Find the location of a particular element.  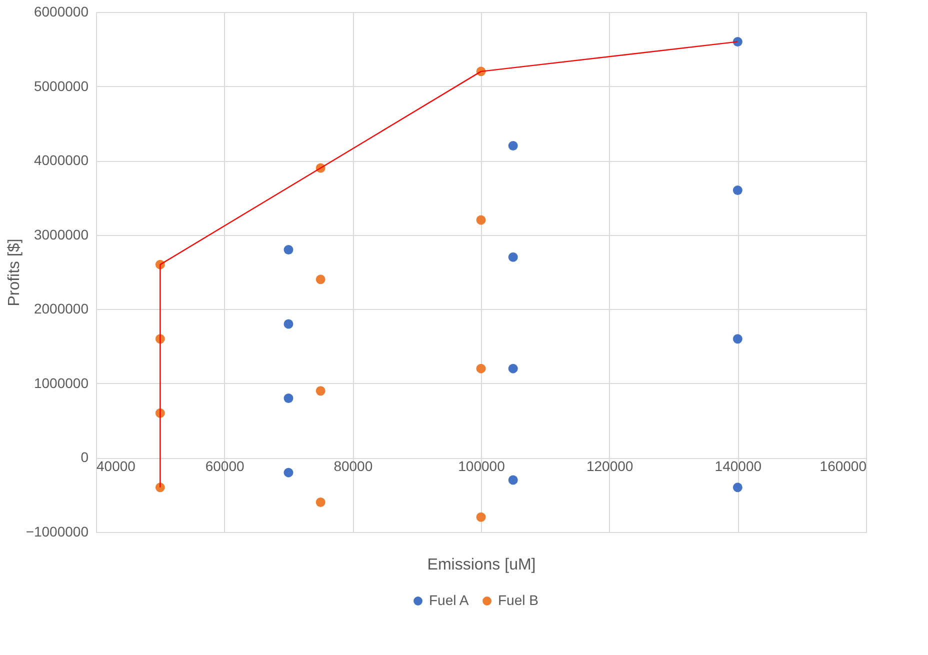

y-tick-label: 3000000 is located at coordinates (61, 234).